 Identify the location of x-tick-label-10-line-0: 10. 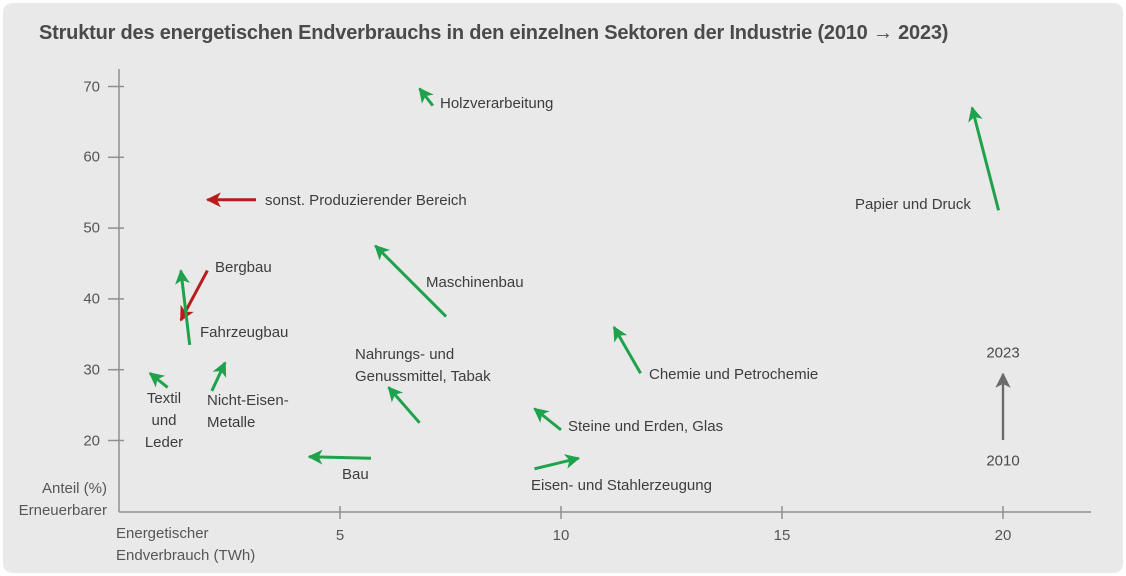
(561, 535).